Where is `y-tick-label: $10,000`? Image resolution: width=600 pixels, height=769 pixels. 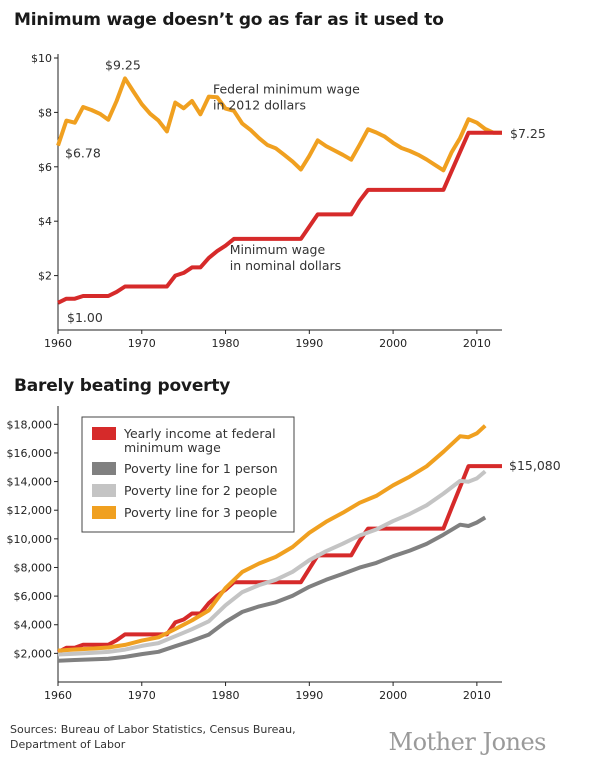 y-tick-label: $10,000 is located at coordinates (30, 539).